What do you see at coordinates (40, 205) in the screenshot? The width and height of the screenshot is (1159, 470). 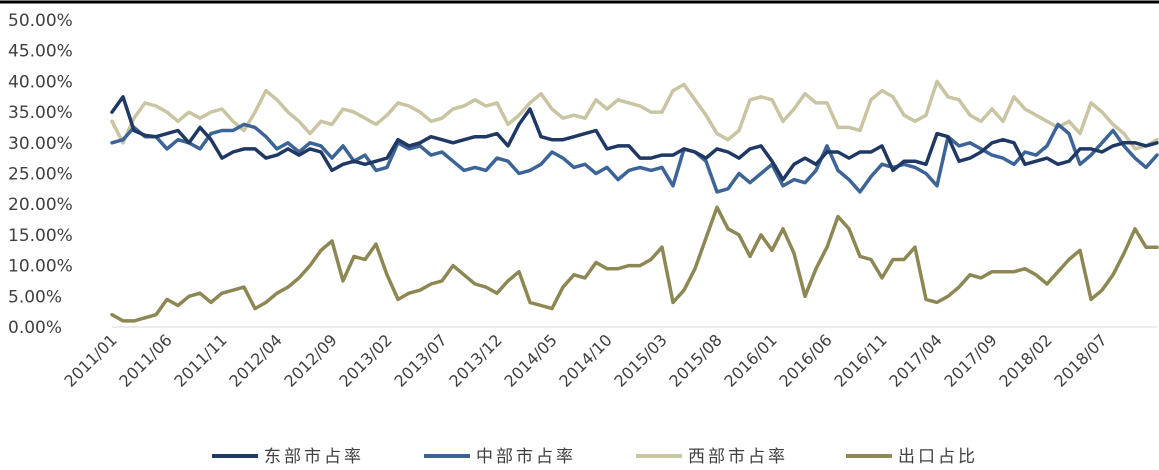 I see `y-tick-label: 20.00%` at bounding box center [40, 205].